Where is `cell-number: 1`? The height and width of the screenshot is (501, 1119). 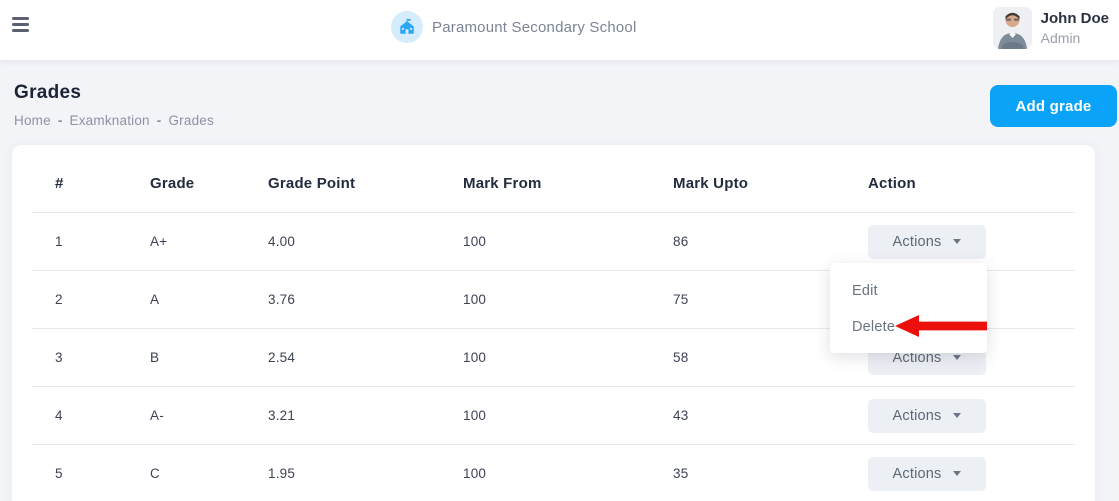
cell-number: 1 is located at coordinates (91, 241).